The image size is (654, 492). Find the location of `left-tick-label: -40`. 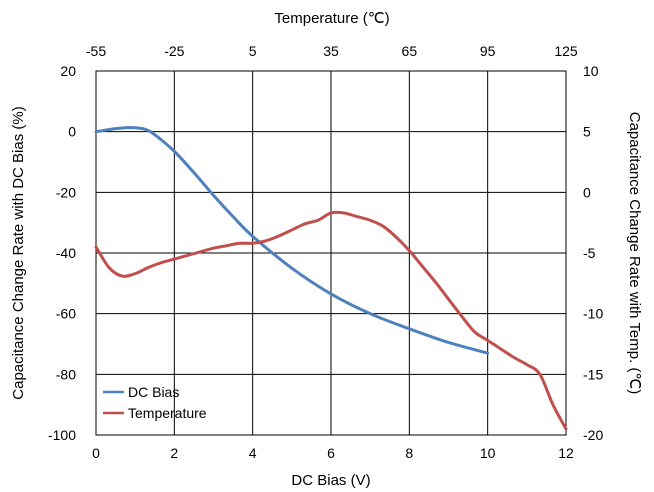

left-tick-label: -40 is located at coordinates (66, 253).